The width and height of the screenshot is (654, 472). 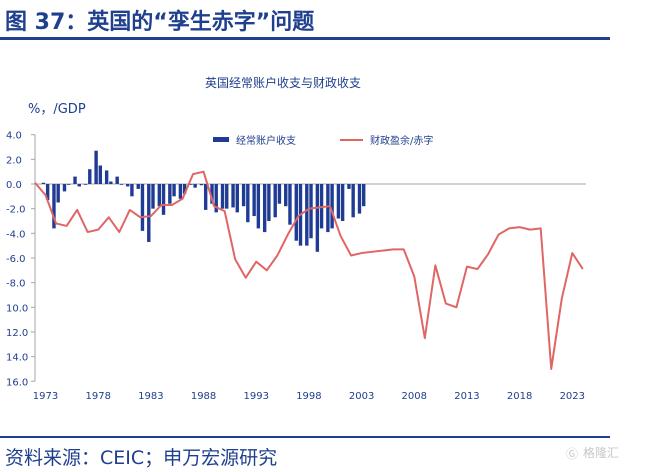 I want to click on x-tick-label: 2008, so click(x=414, y=396).